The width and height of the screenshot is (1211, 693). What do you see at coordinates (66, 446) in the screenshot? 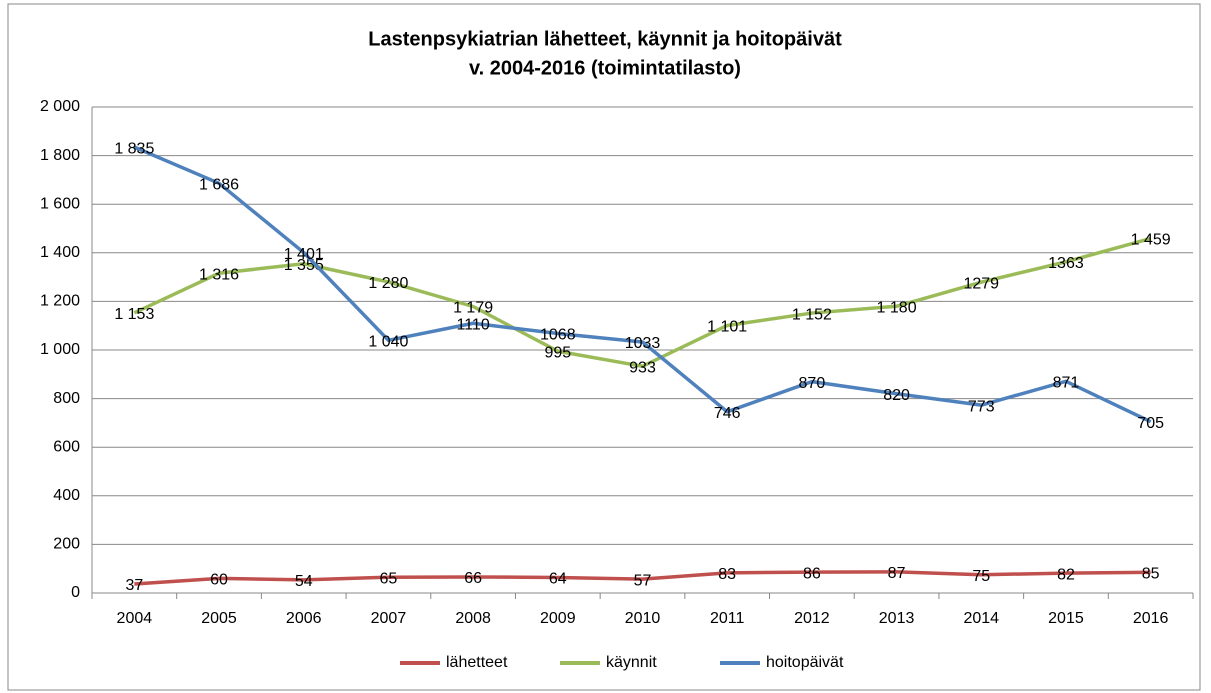
I see `y-tick-label: 600` at bounding box center [66, 446].